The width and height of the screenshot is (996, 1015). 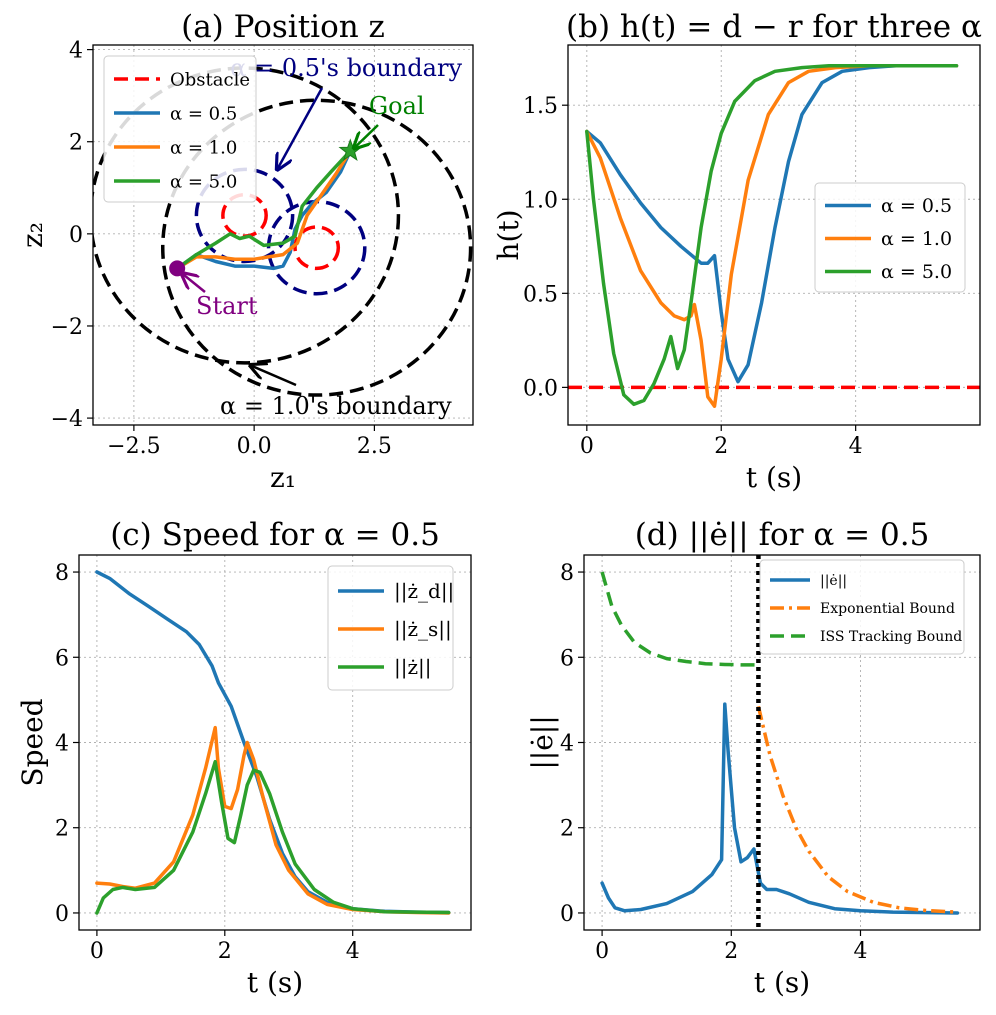 I want to click on legend-entry-label: Obstacle, so click(x=210, y=79).